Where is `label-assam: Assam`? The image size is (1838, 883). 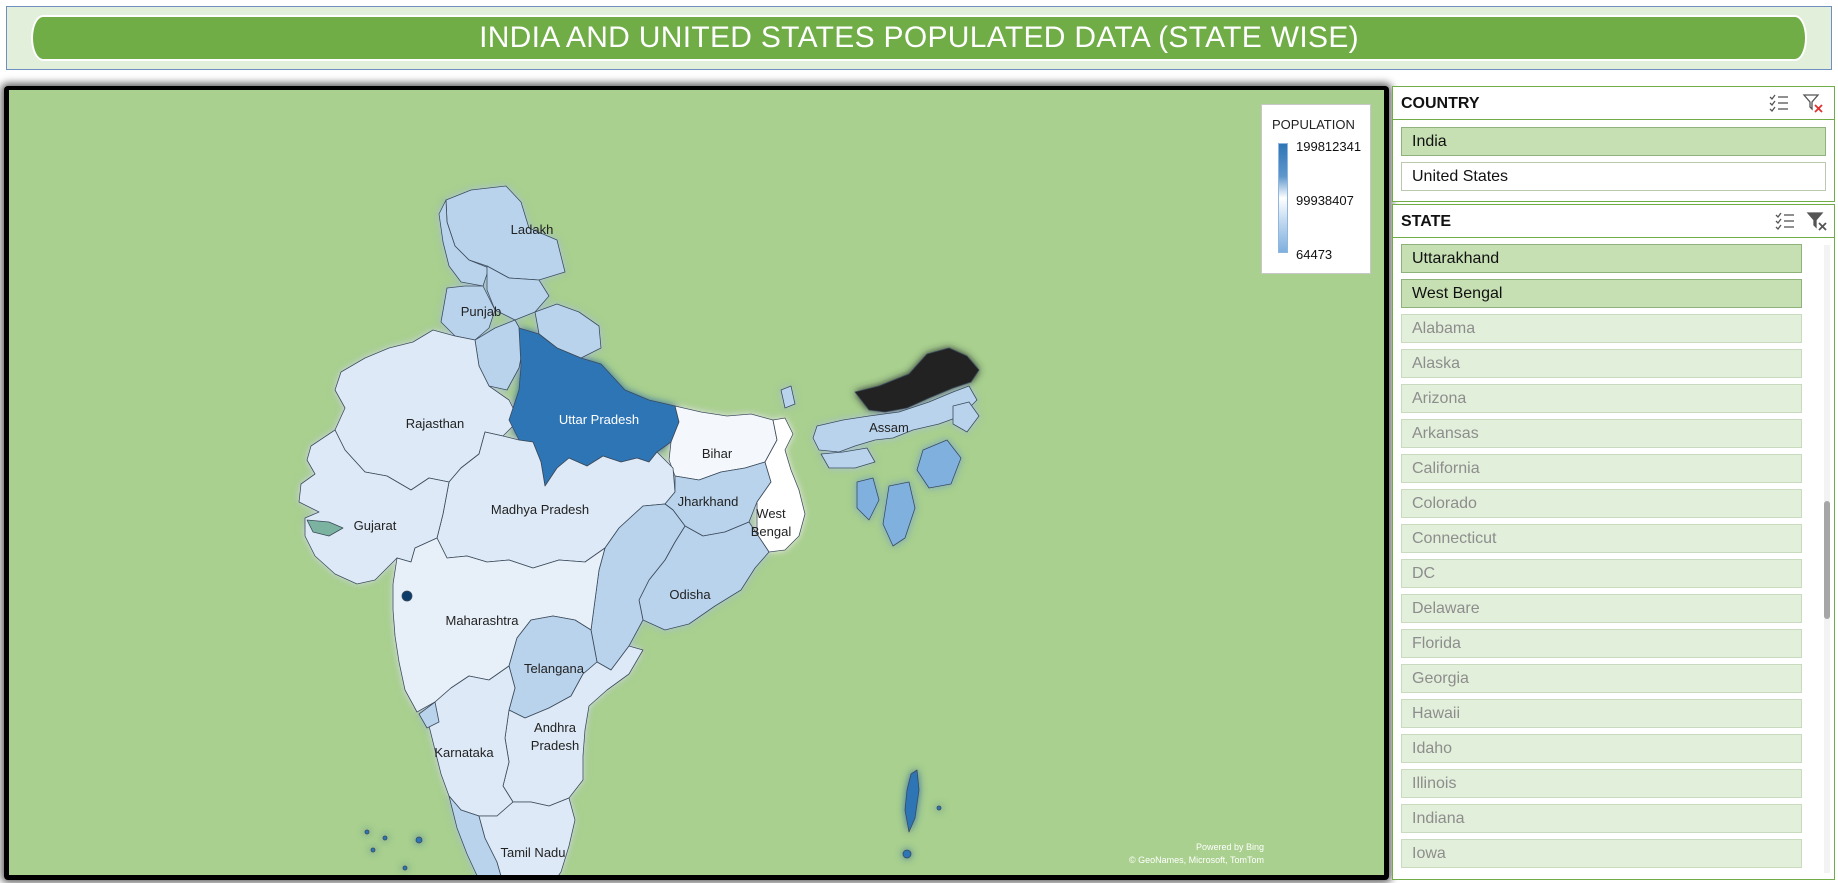 label-assam: Assam is located at coordinates (889, 427).